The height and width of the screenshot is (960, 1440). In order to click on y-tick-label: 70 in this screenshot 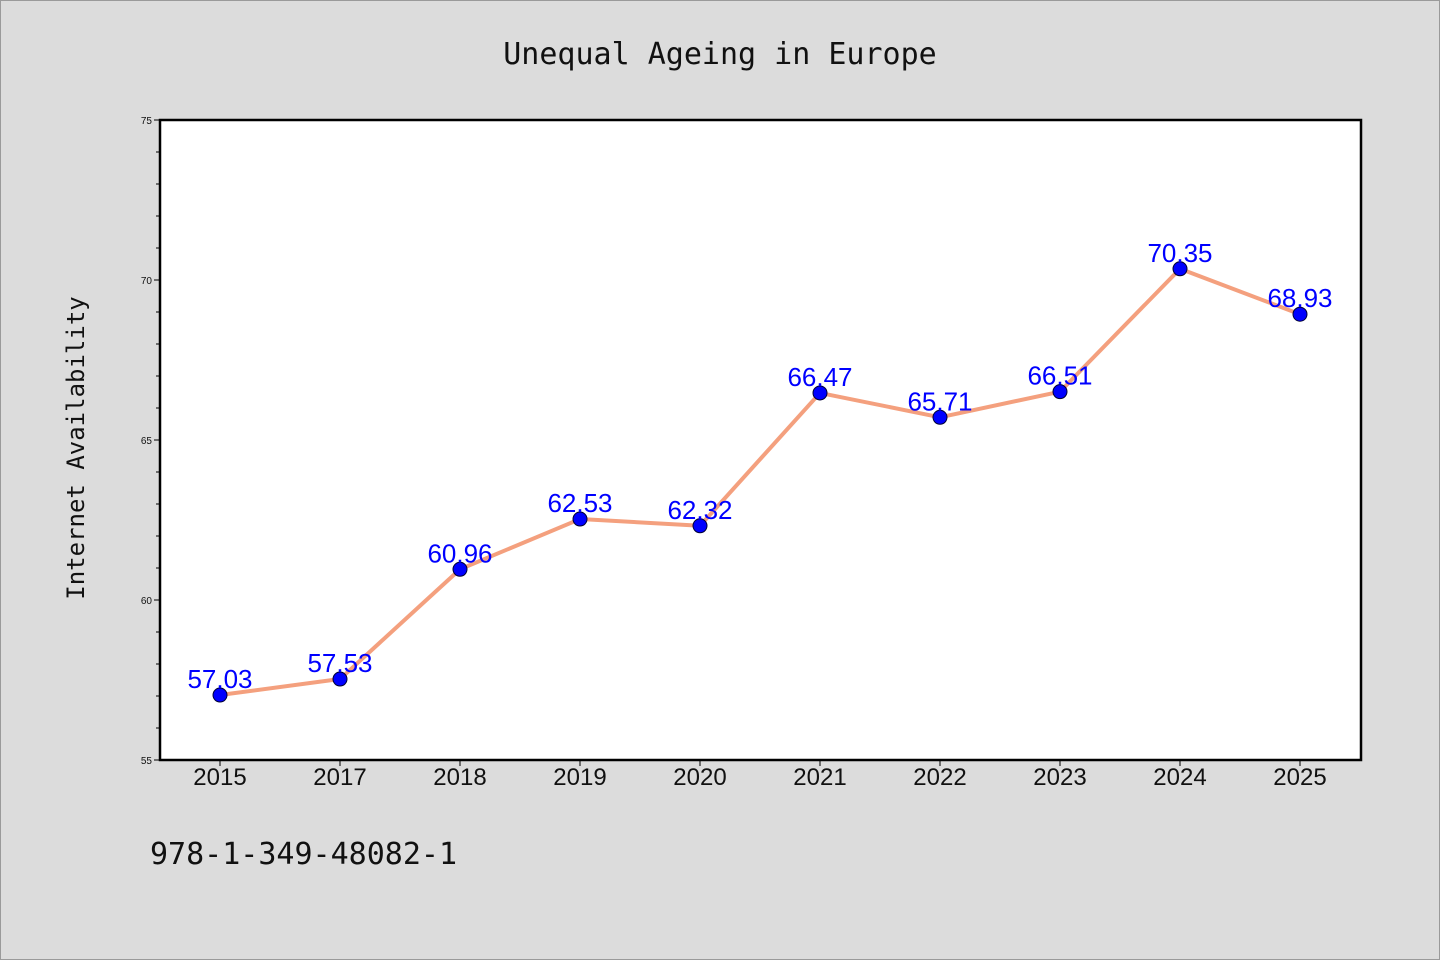, I will do `click(147, 281)`.